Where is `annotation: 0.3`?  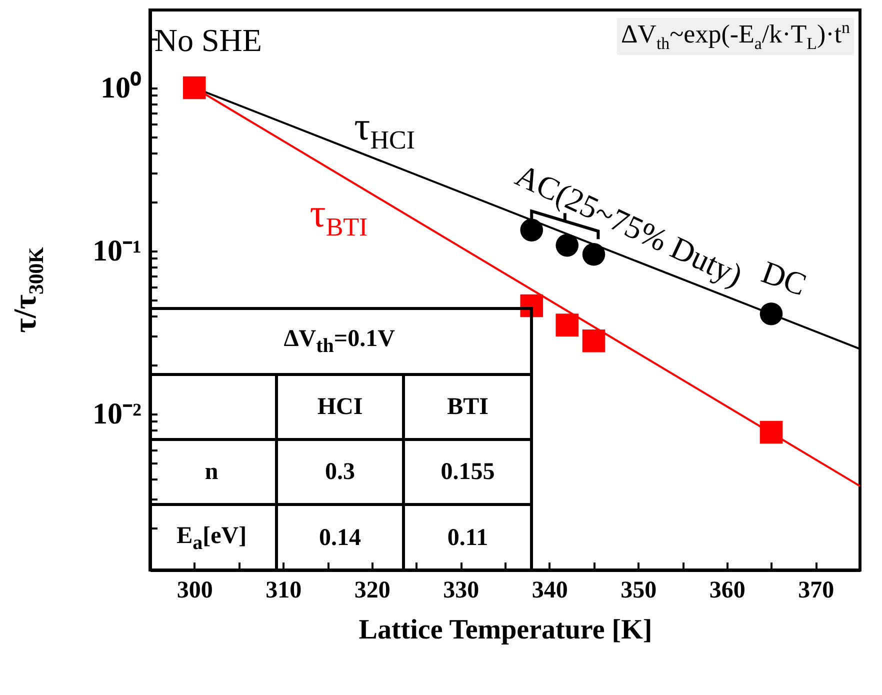
annotation: 0.3 is located at coordinates (340, 472).